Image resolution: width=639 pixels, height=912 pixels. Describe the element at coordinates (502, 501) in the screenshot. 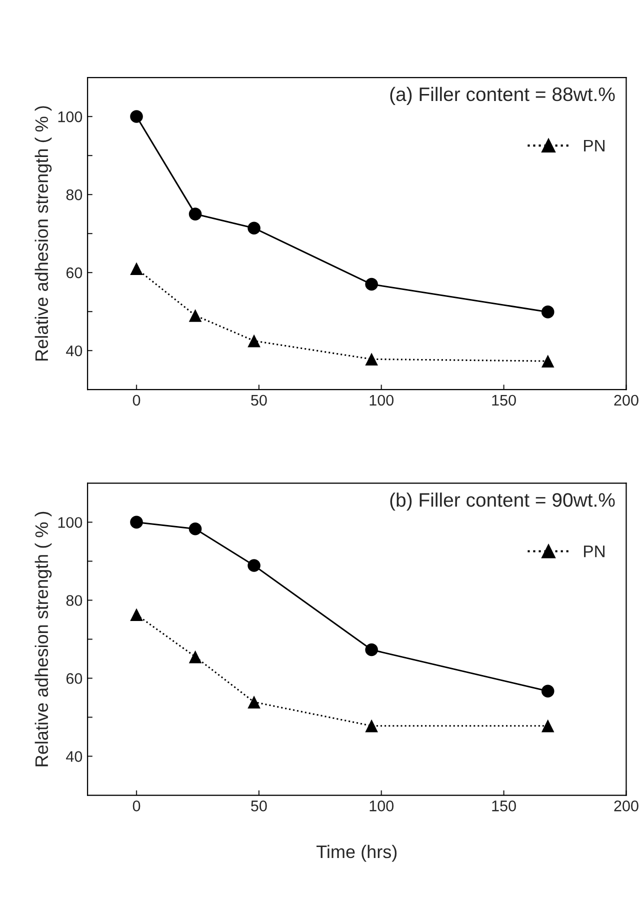

I see `chart-title: (b) Filler content = 90wt.%` at that location.